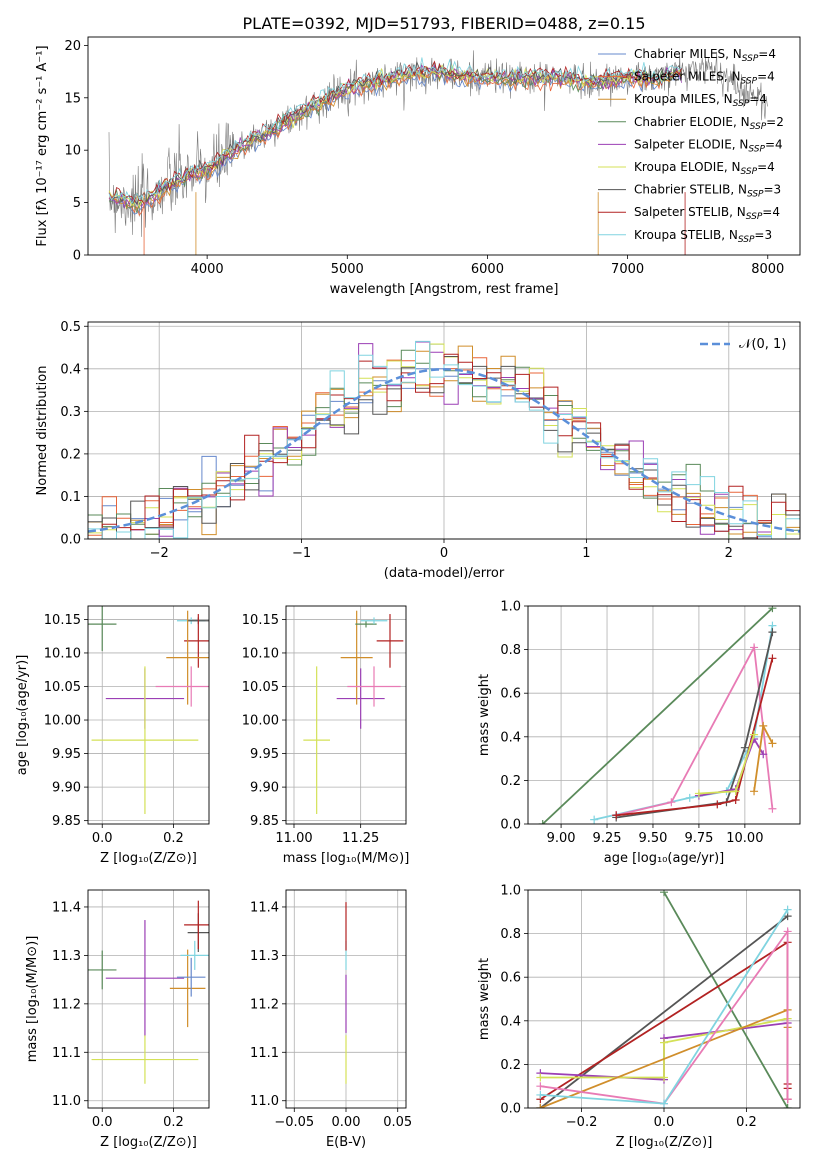 This screenshot has height=1170, width=819. Describe the element at coordinates (510, 978) in the screenshot. I see `y-tick-label: 0.6` at that location.